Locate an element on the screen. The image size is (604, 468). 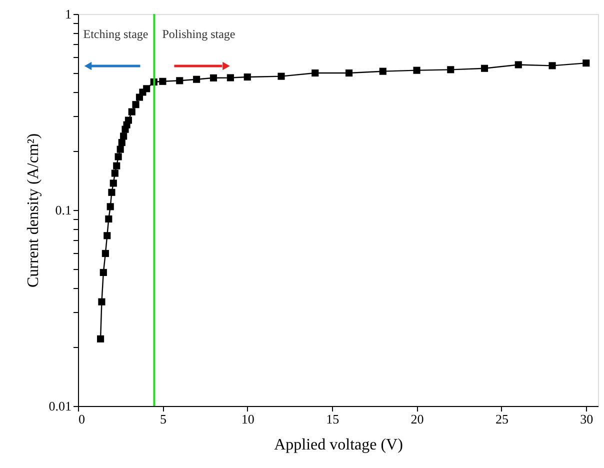
x-tick-label: 5 is located at coordinates (163, 419).